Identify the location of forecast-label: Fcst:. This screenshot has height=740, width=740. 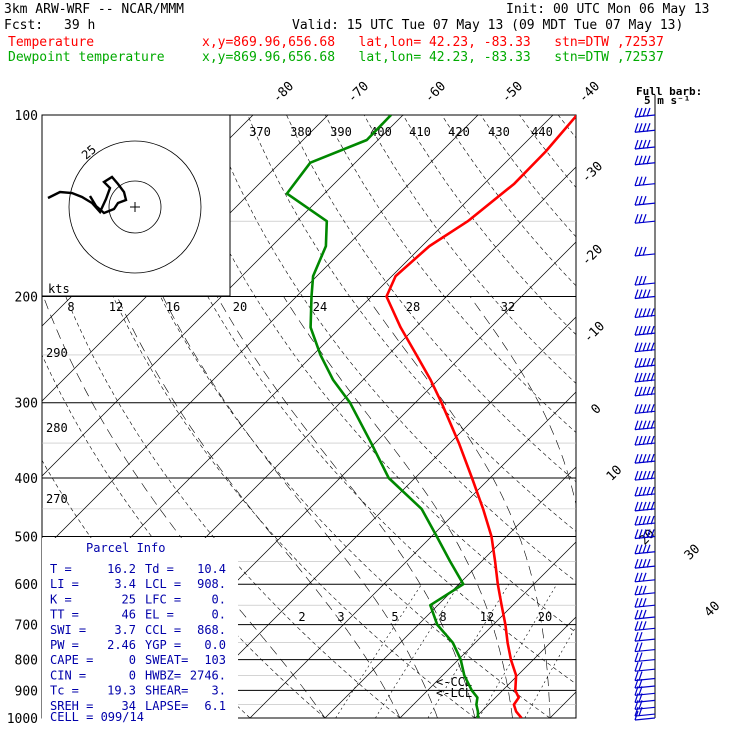
(24, 25).